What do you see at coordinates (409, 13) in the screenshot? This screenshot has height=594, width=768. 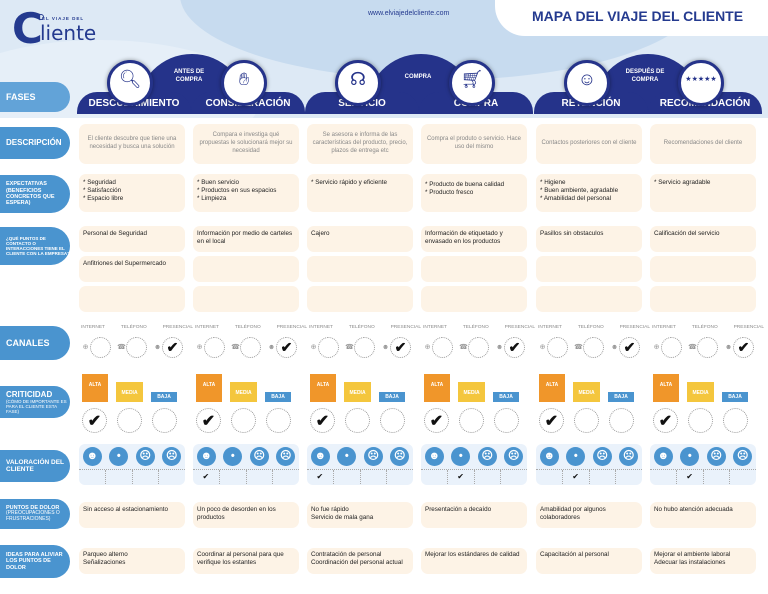 I see `website-link: www.elviajedelcliente.com` at bounding box center [409, 13].